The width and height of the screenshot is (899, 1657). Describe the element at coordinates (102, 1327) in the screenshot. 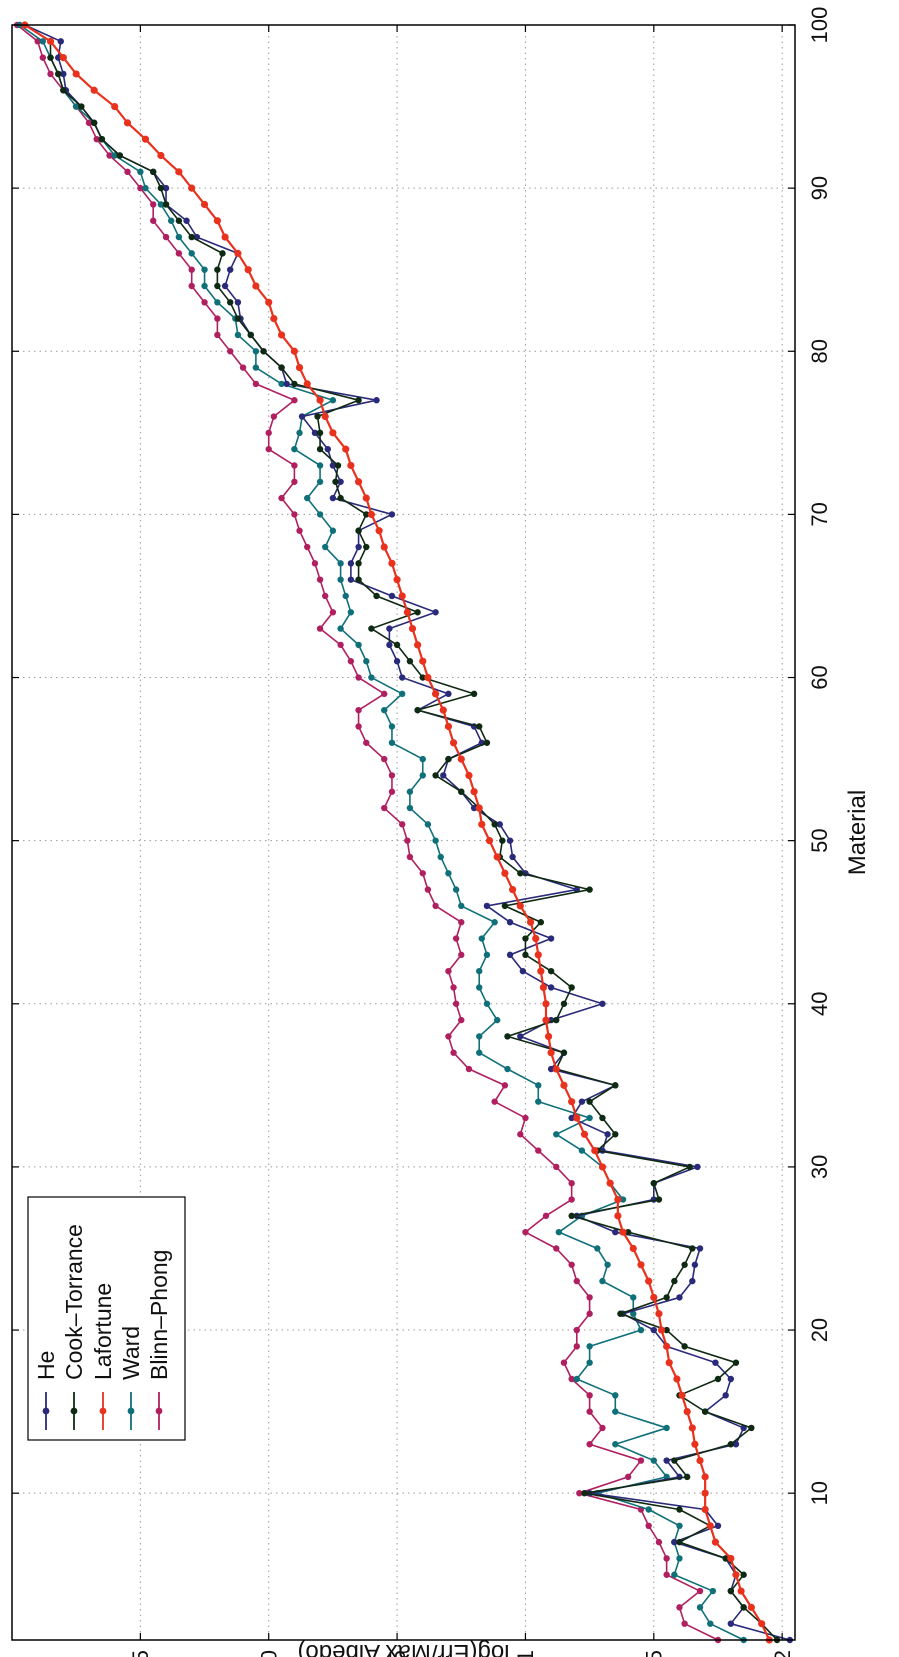

I see `legend-entries: He Cook–Torrance Lafortune Ward Blinn–Phong` at that location.